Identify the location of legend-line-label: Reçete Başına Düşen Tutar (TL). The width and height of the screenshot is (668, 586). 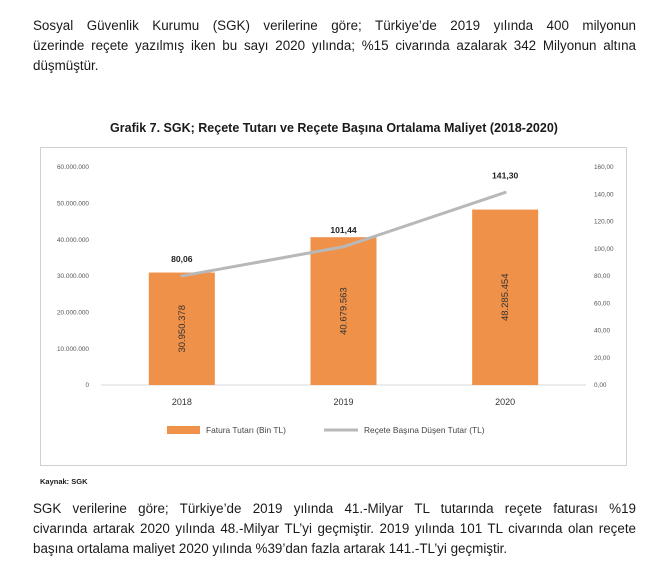
(424, 430).